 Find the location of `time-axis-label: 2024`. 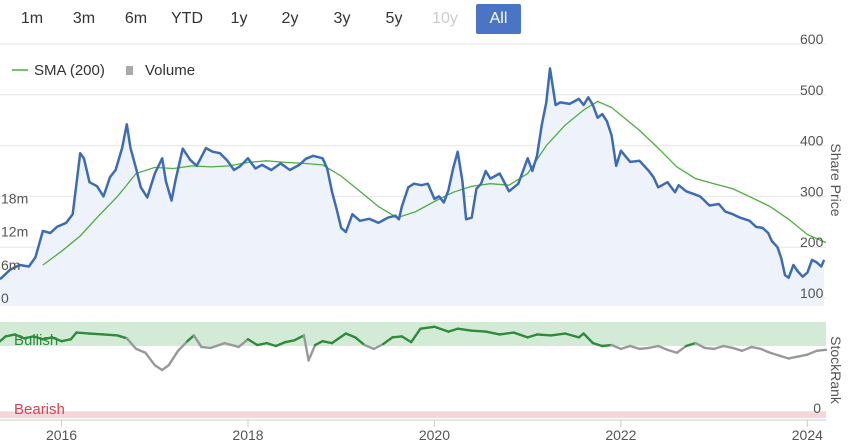

time-axis-label: 2024 is located at coordinates (807, 435).